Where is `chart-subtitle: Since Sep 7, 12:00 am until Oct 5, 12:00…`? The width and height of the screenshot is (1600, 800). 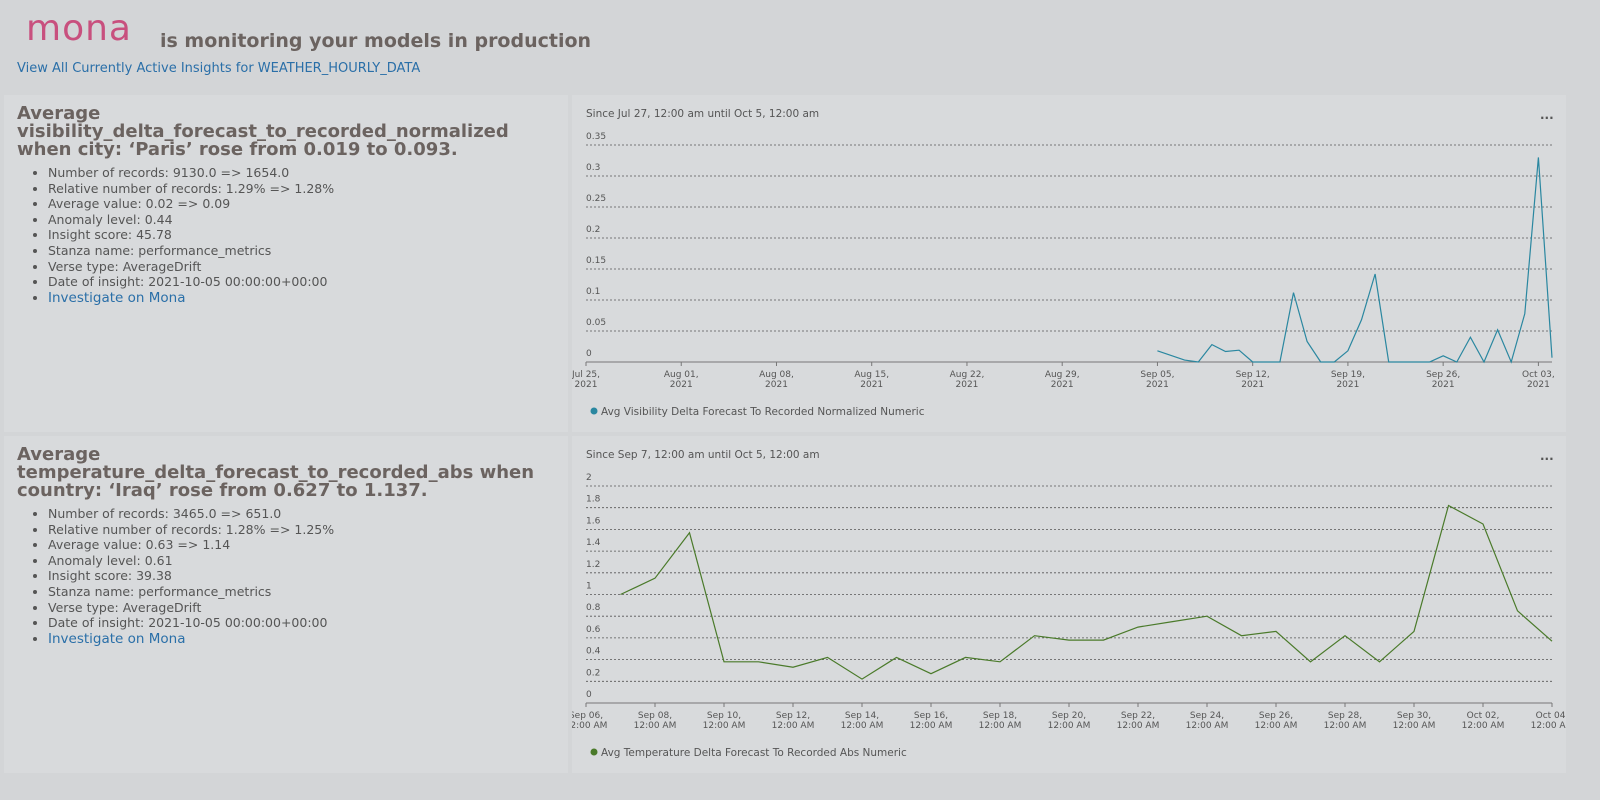 chart-subtitle: Since Sep 7, 12:00 am until Oct 5, 12:00… is located at coordinates (703, 455).